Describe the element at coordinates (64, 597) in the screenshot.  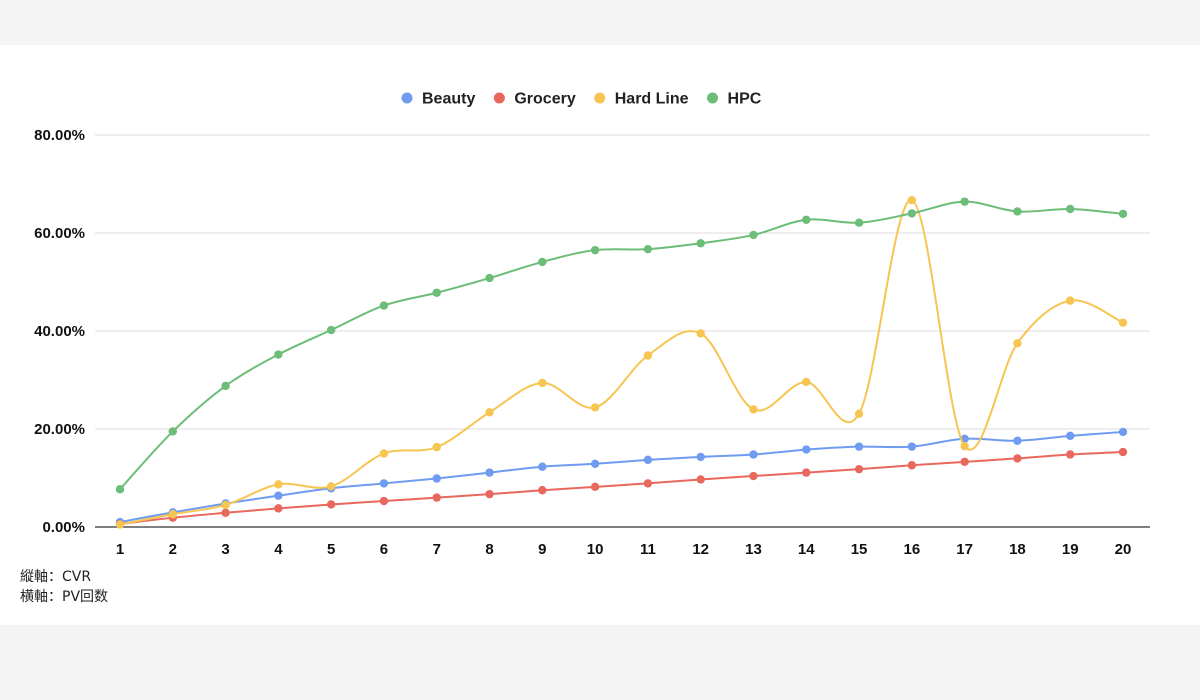
I see `horizontal-axis-note: 横軸：PV回数` at that location.